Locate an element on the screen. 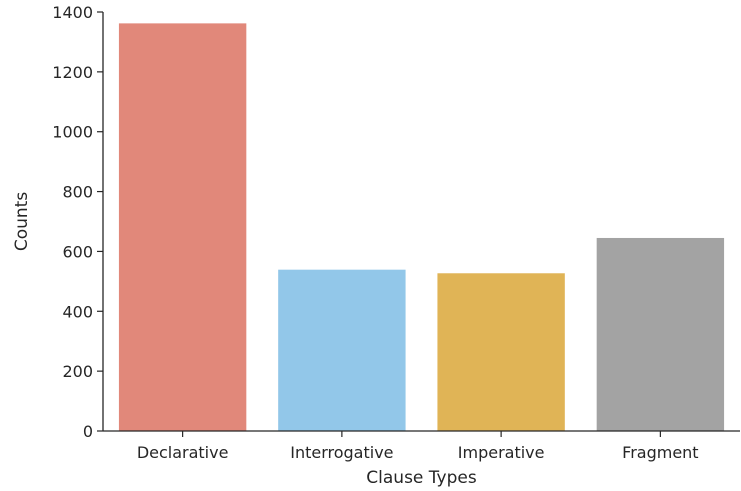 This screenshot has width=741, height=491. y-tick-label: 800 is located at coordinates (77, 192).